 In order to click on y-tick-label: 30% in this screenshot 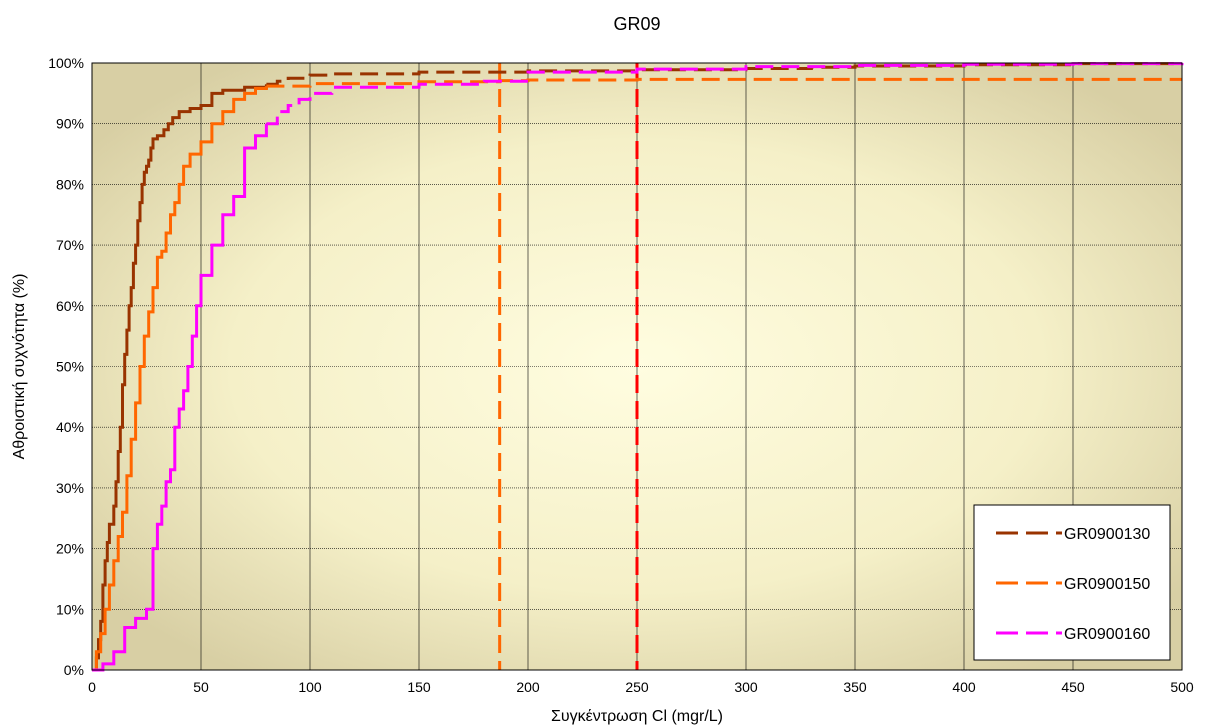, I will do `click(70, 488)`.